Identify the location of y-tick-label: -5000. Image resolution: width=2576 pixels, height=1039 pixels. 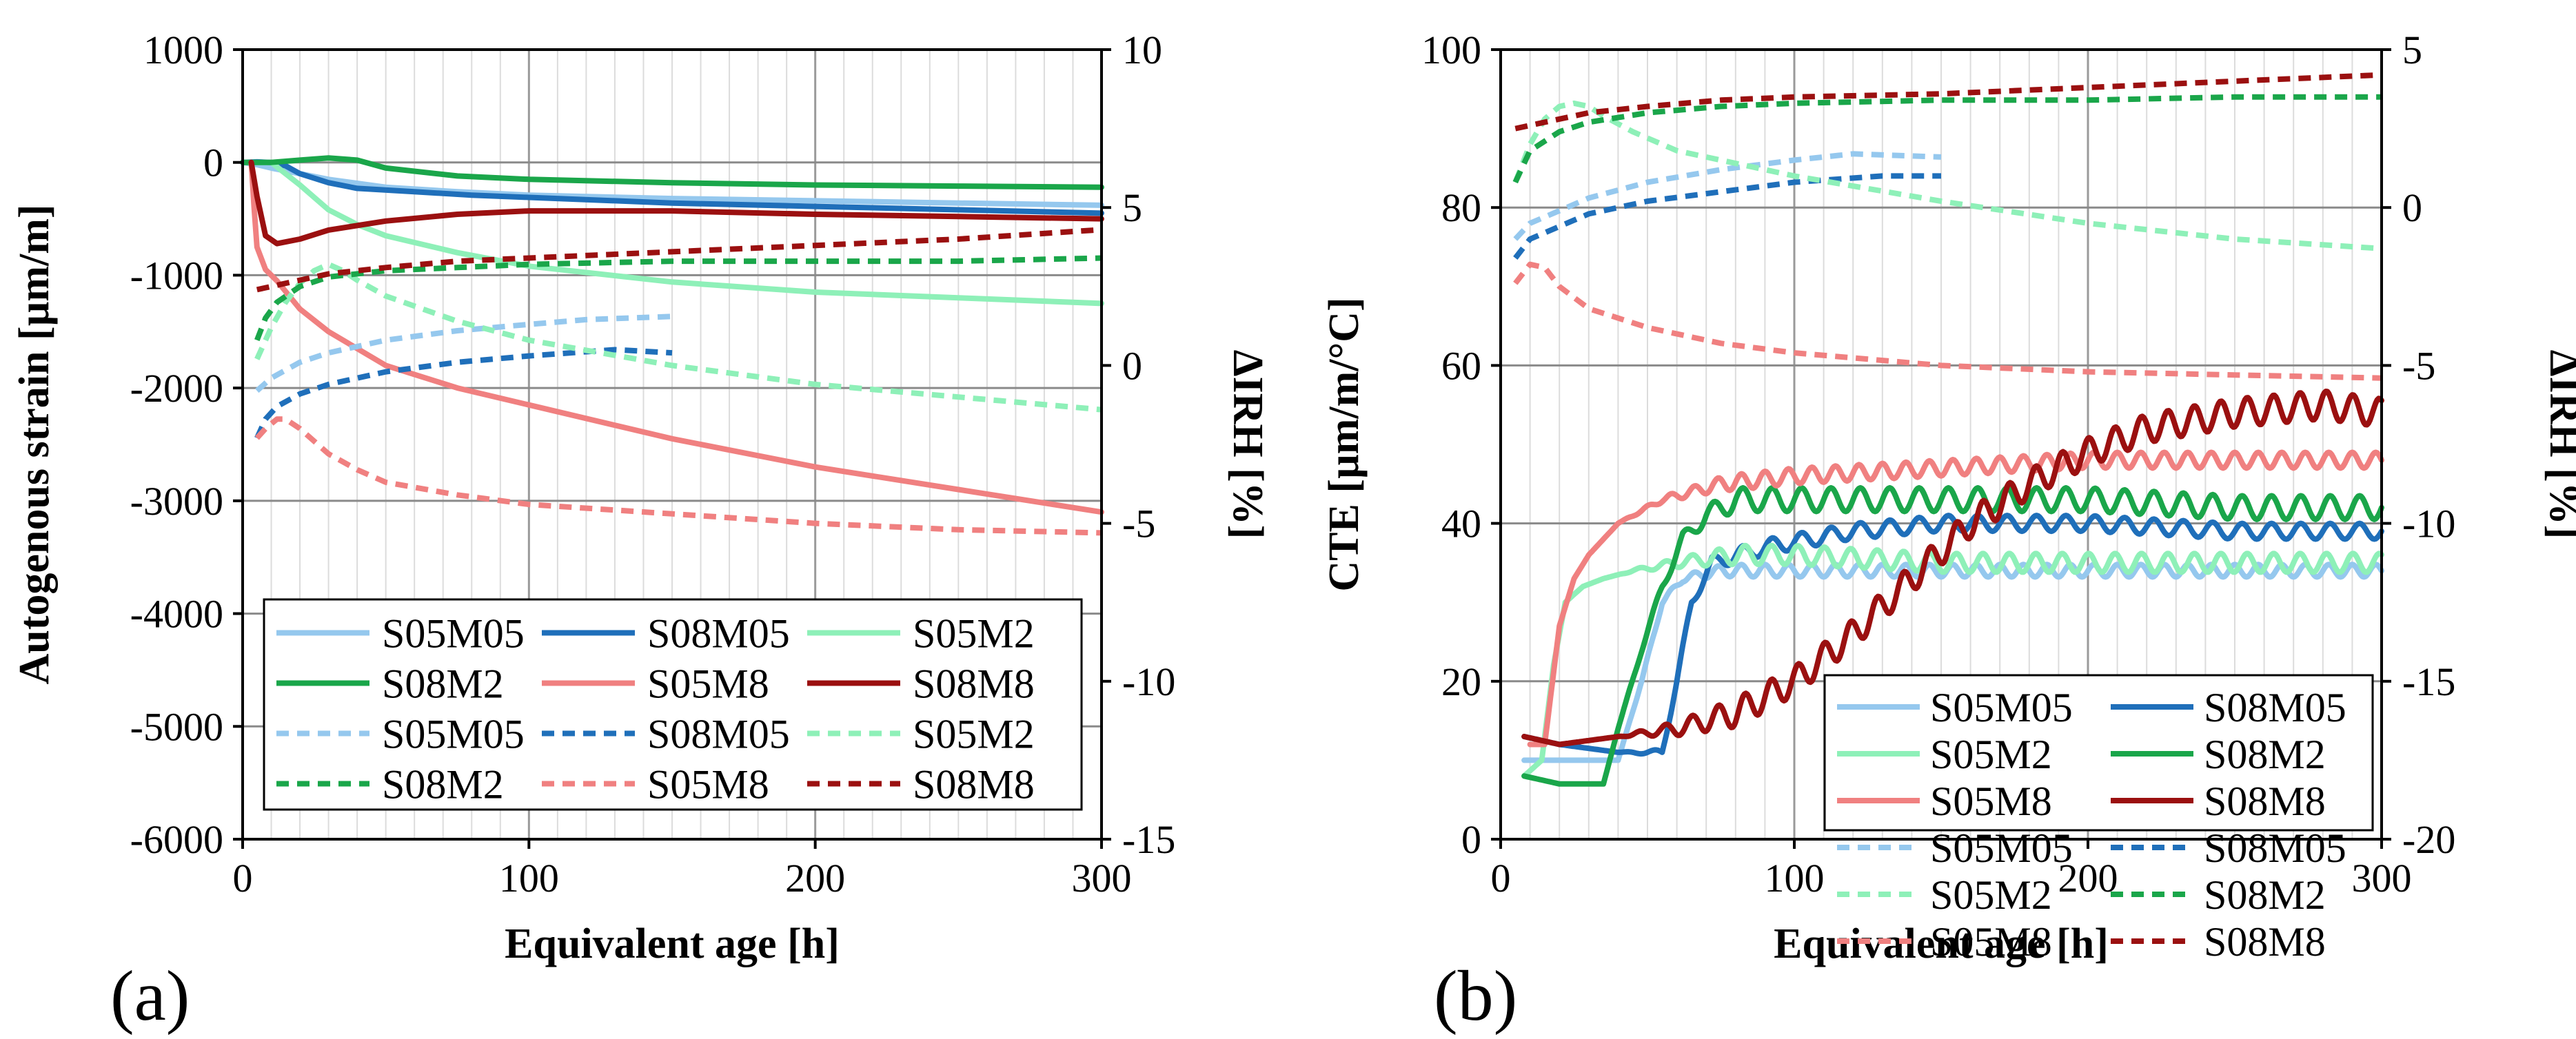
(176, 726).